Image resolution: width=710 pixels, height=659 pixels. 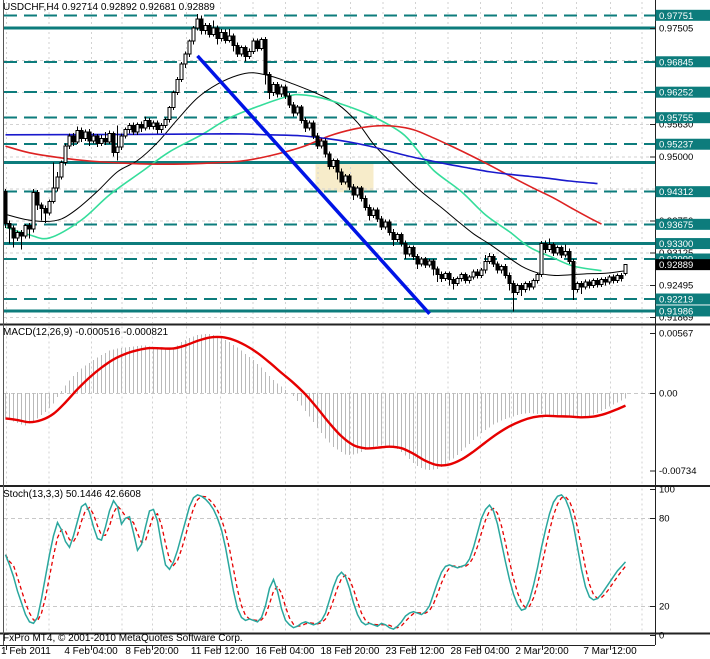 What do you see at coordinates (668, 394) in the screenshot?
I see `macd-axis-label: 0.00` at bounding box center [668, 394].